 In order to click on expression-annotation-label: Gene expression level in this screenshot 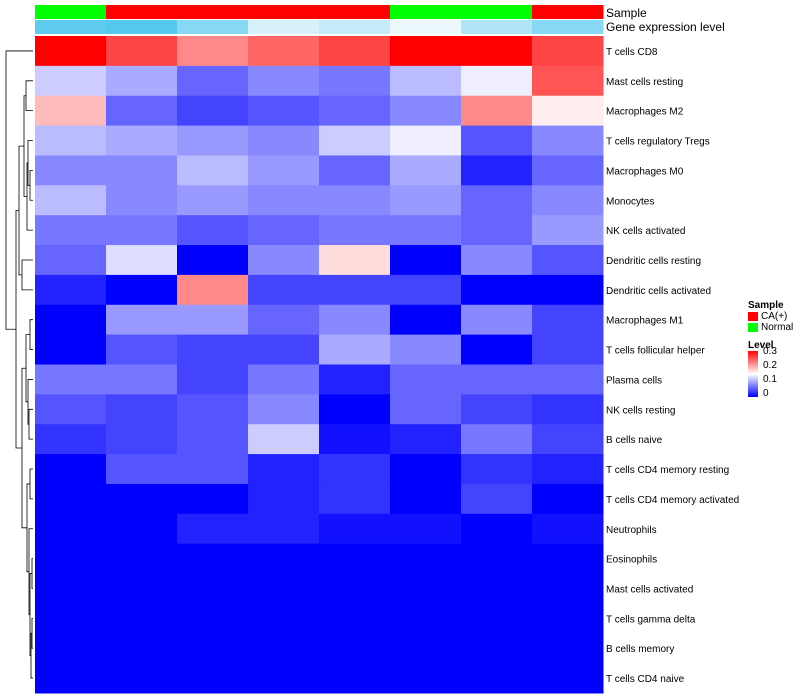, I will do `click(665, 27)`.